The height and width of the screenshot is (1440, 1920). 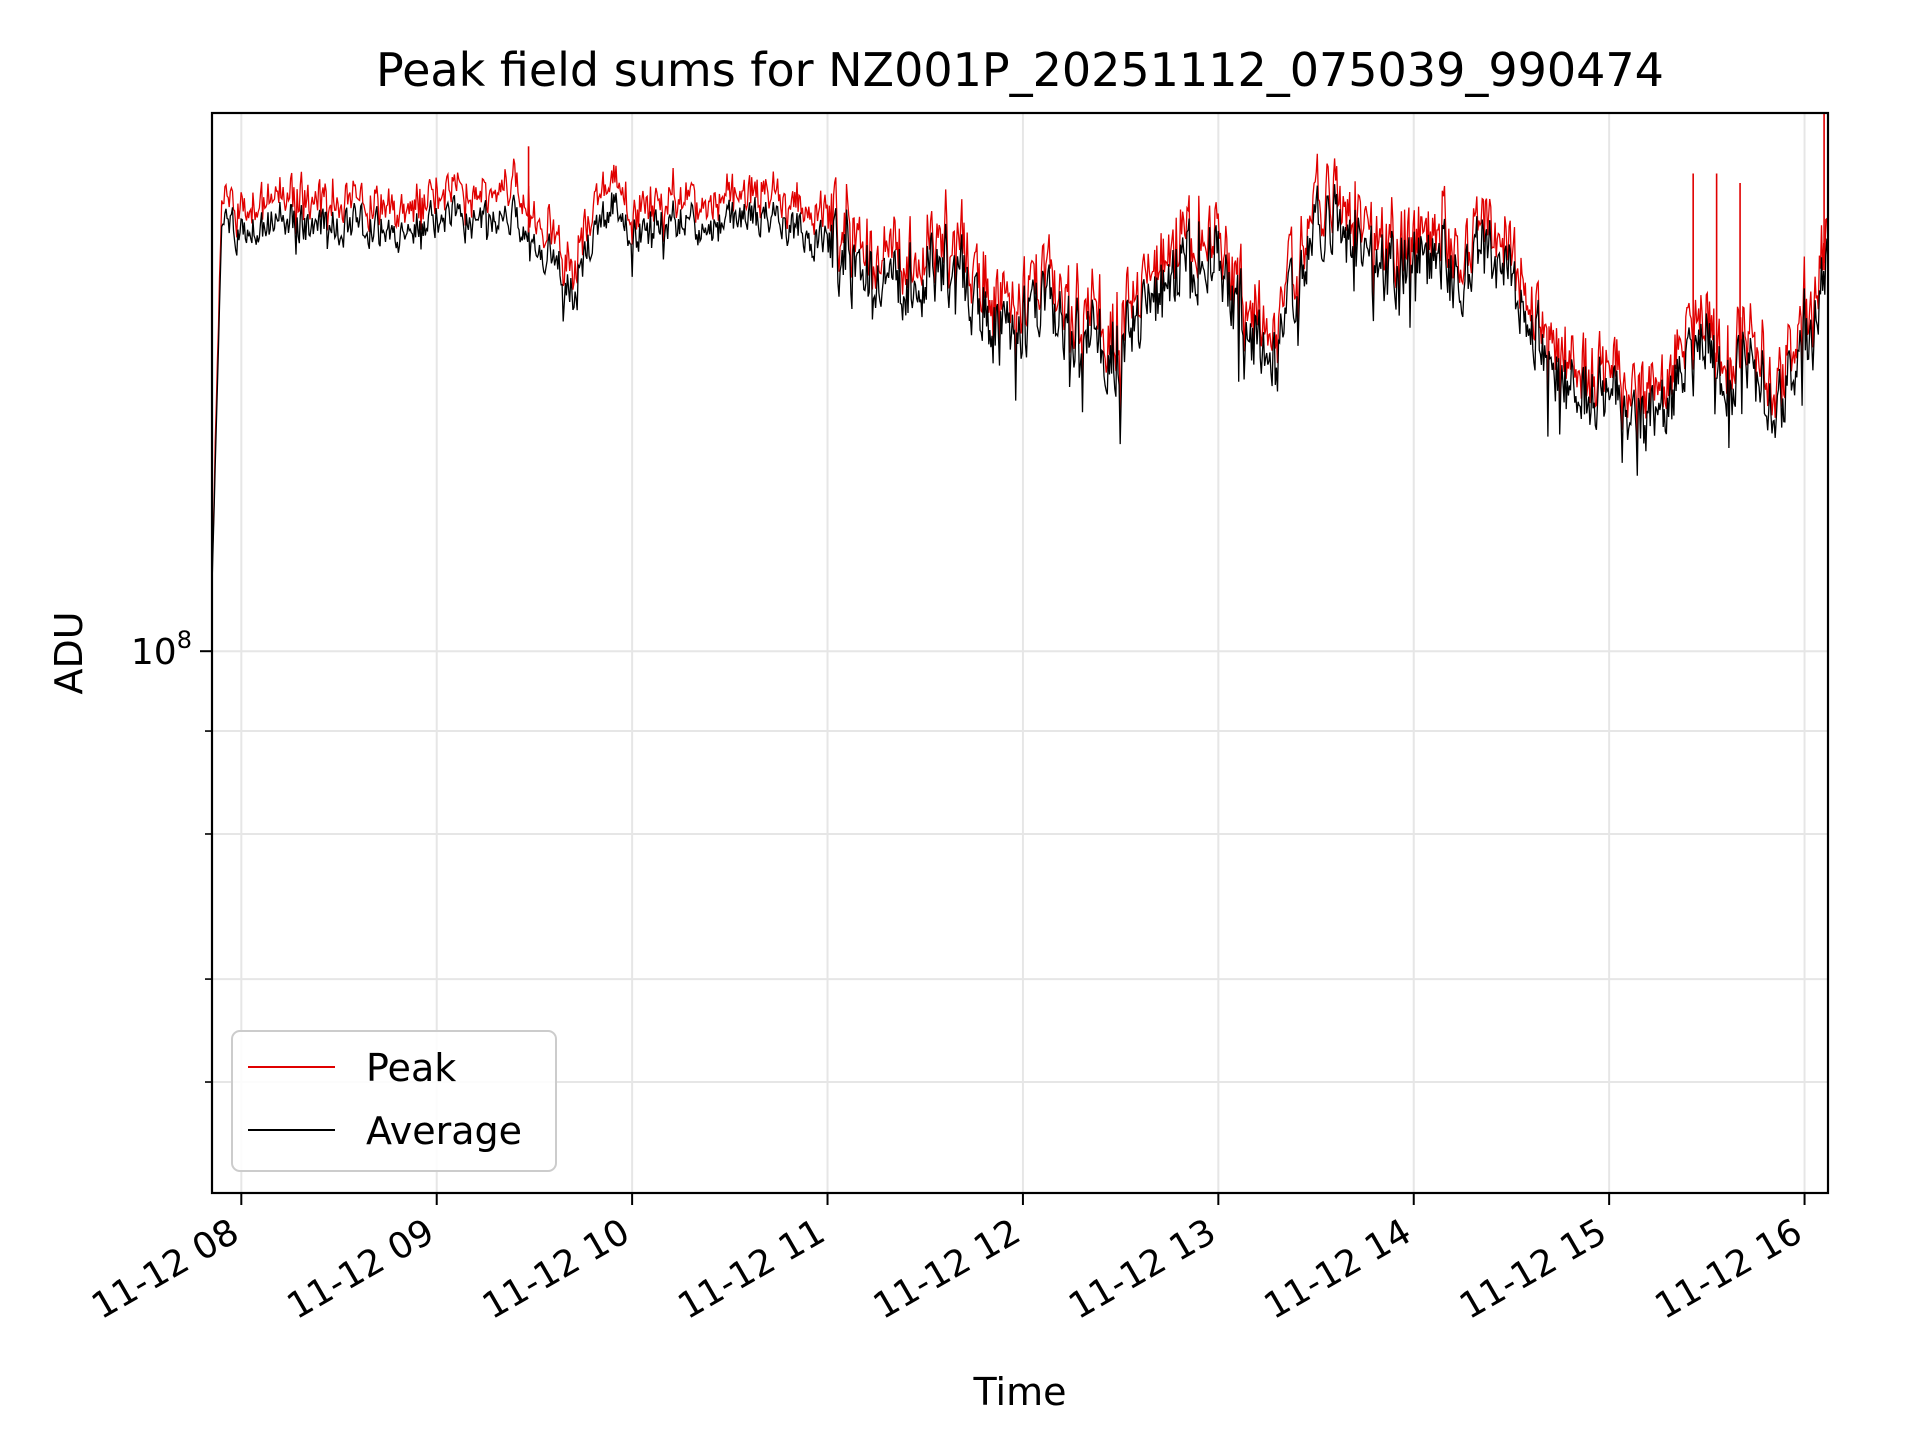 I want to click on y-axis-label: ADU, so click(x=69, y=652).